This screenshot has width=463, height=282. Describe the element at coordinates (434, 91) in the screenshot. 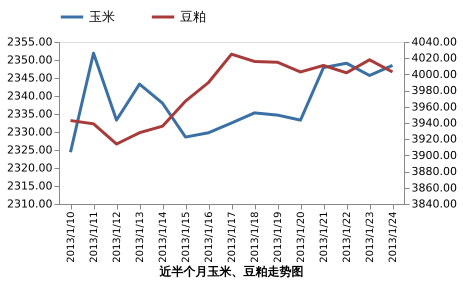

I see `y2-tick-label: 3980.00` at that location.